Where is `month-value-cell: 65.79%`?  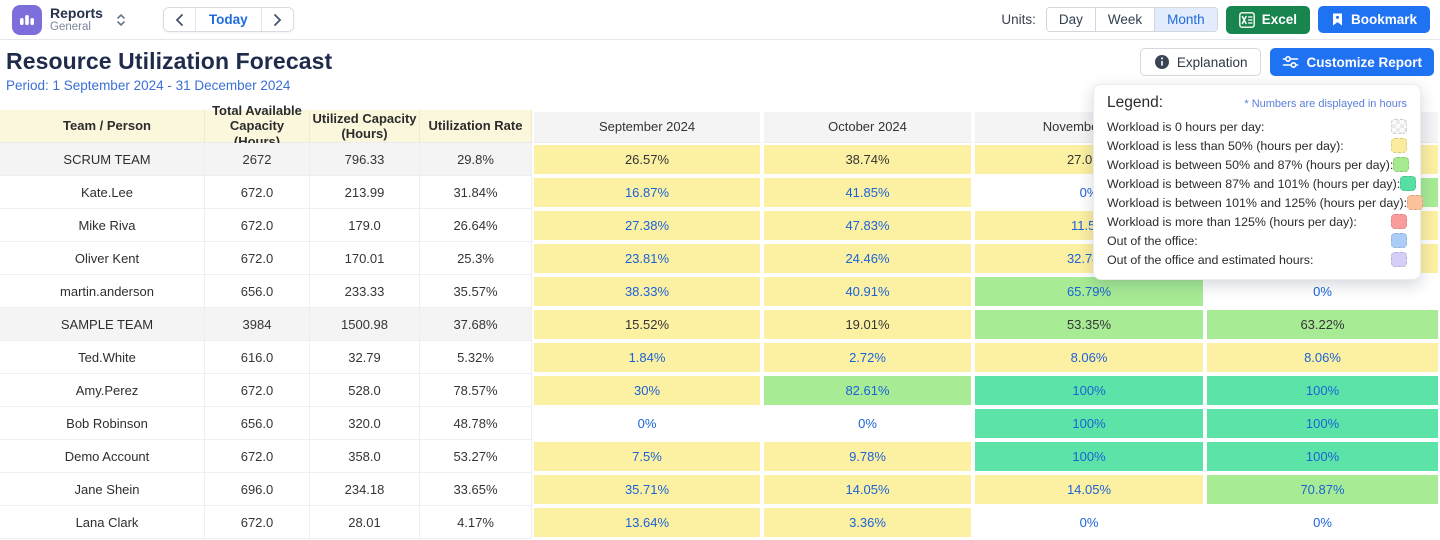
month-value-cell: 65.79% is located at coordinates (1089, 291).